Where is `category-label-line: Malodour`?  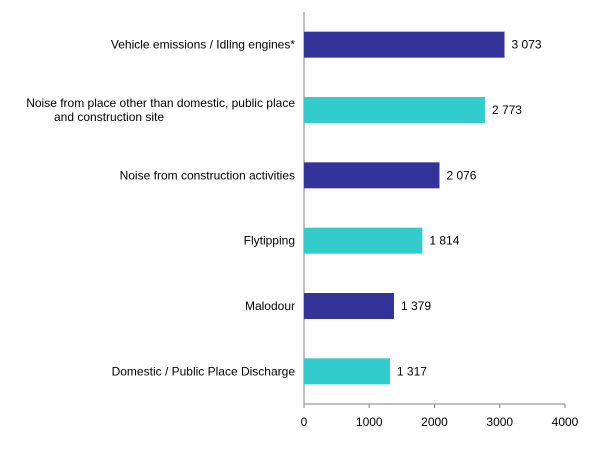 category-label-line: Malodour is located at coordinates (270, 306).